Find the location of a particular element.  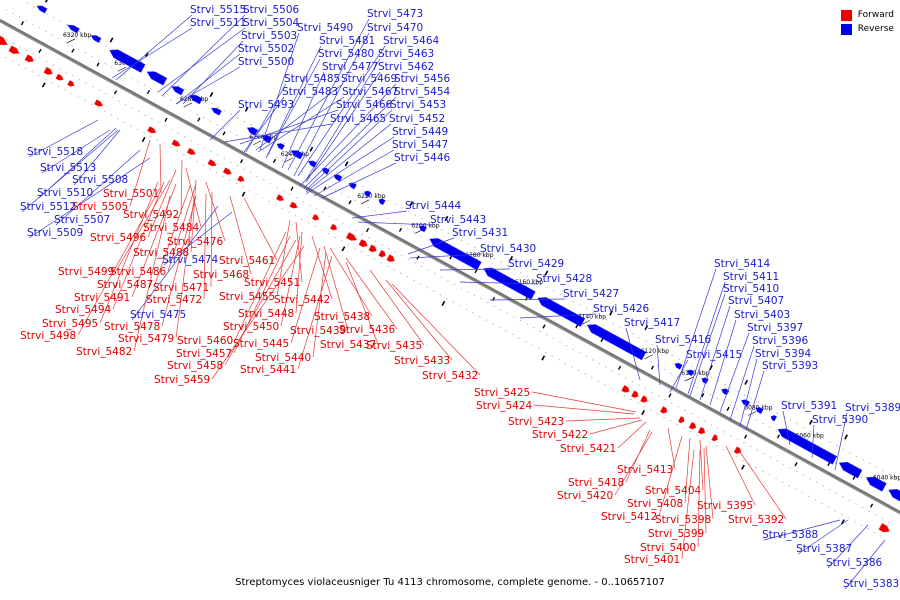

gene-label-forward: Strvi_5492 is located at coordinates (151, 215).